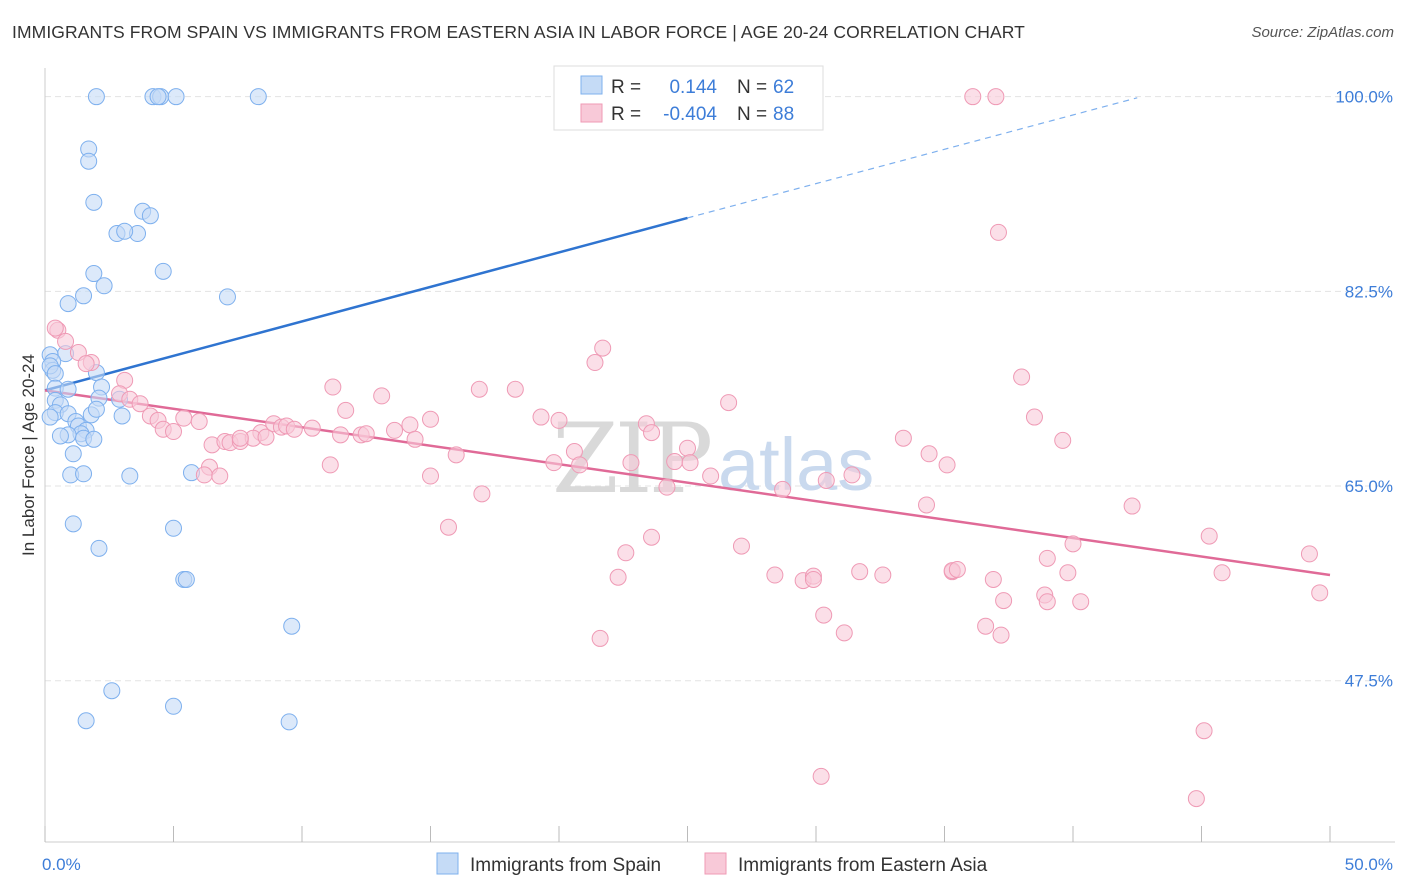 The height and width of the screenshot is (892, 1406). I want to click on bottom-legend-eastern-asia: Immigrants from Eastern Asia, so click(863, 865).